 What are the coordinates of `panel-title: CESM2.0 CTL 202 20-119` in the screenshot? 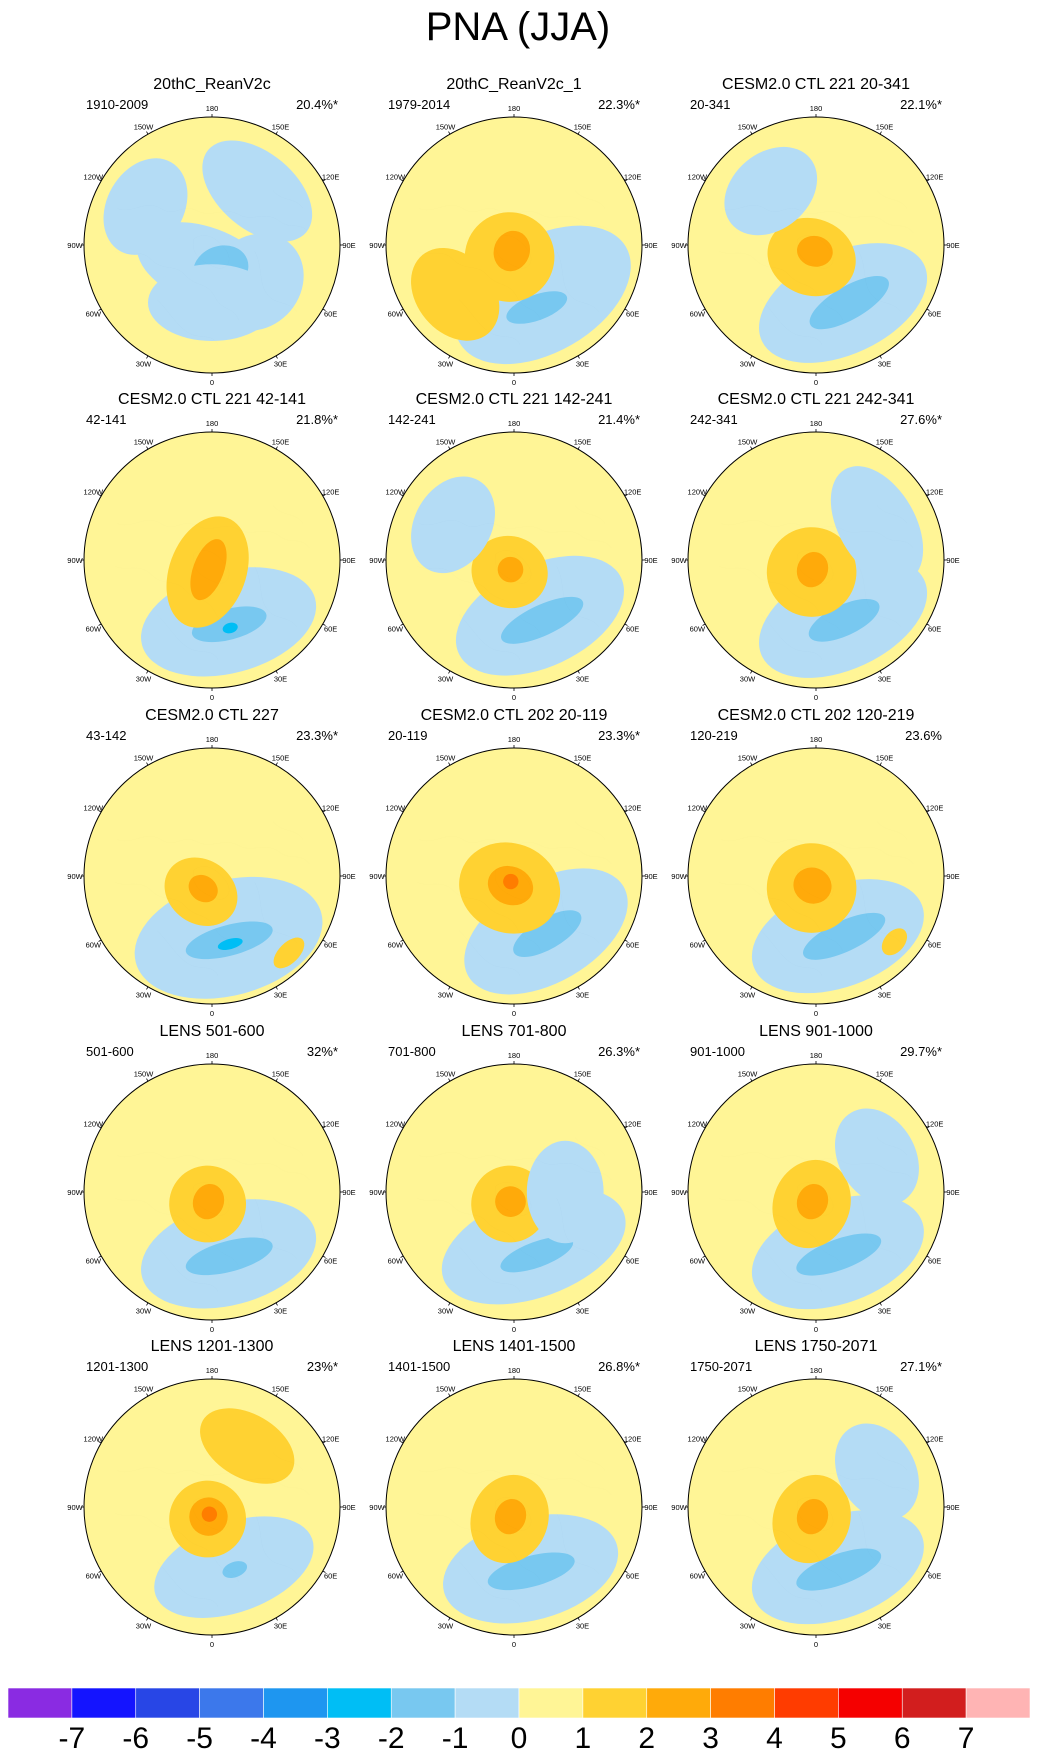 It's located at (514, 715).